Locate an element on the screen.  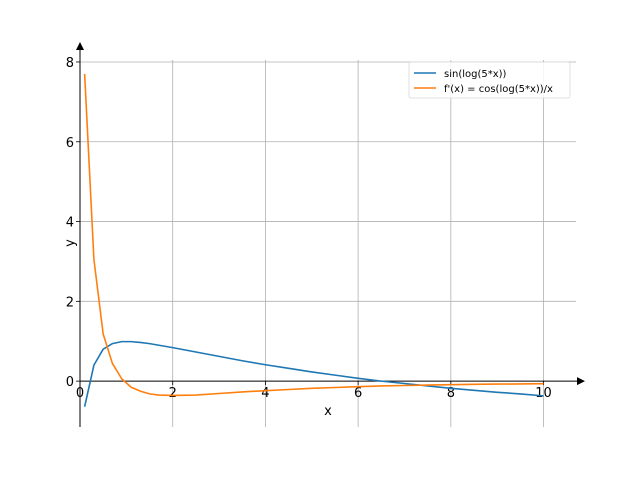
legend-label-2: f'(x) = cos(log(5*x))/x is located at coordinates (498, 89).